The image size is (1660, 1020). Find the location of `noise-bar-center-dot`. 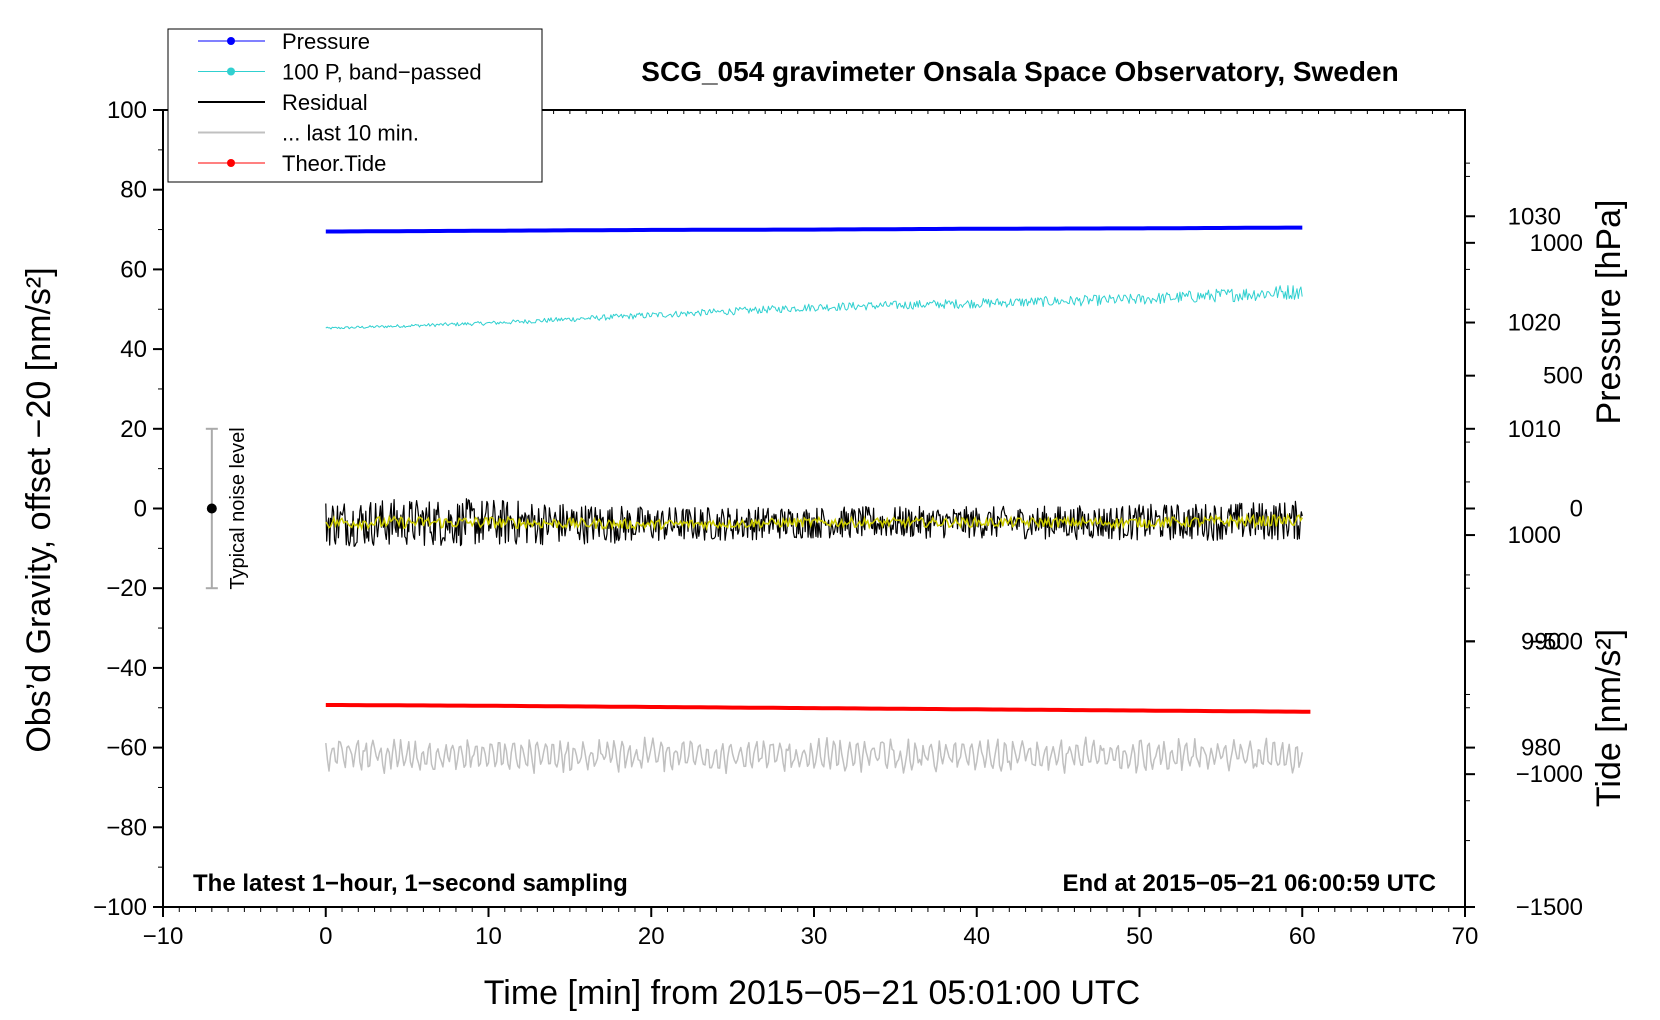

noise-bar-center-dot is located at coordinates (211, 508).